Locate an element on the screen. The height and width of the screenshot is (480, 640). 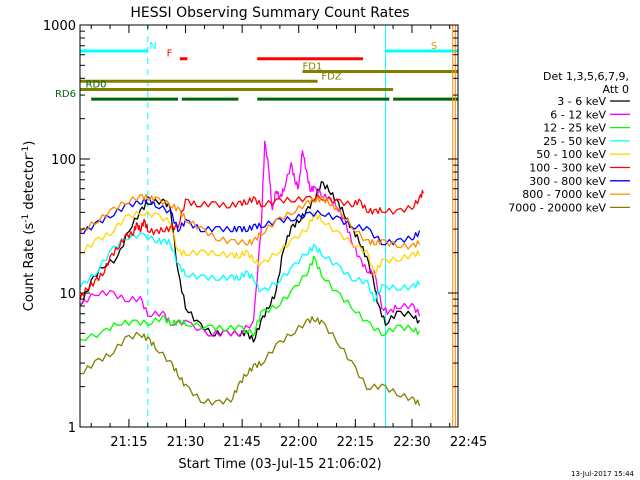
x-tick-label: 21:30 is located at coordinates (185, 442).